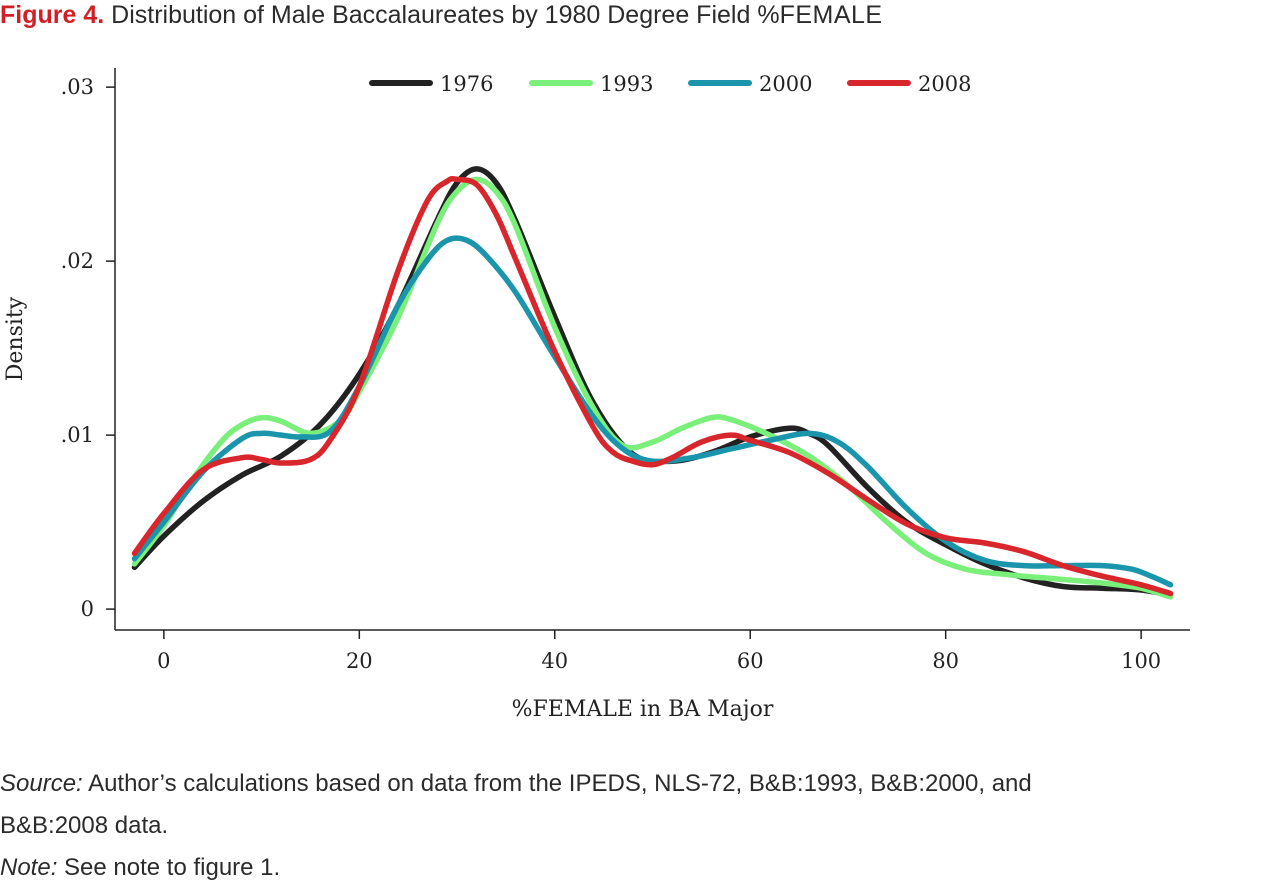  What do you see at coordinates (944, 84) in the screenshot?
I see `legend-label-2008: 2008` at bounding box center [944, 84].